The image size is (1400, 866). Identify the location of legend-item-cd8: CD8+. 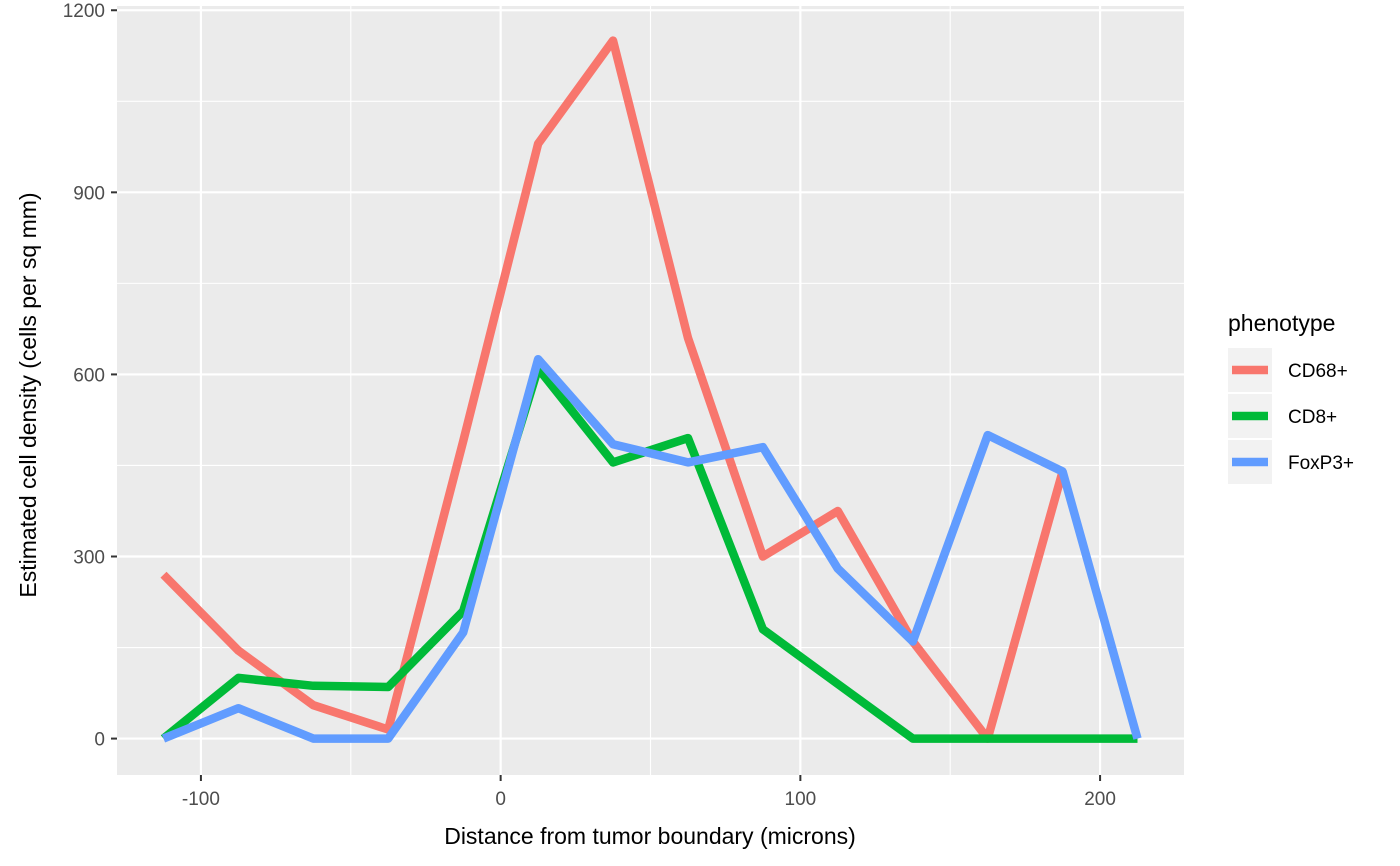
(1282, 416).